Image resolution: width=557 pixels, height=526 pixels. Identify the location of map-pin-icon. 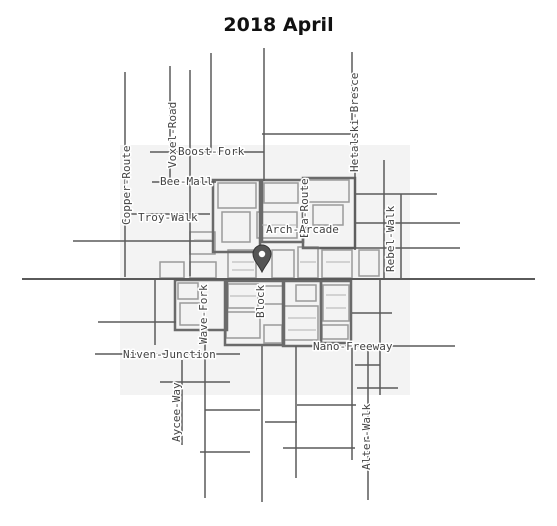
(262, 259).